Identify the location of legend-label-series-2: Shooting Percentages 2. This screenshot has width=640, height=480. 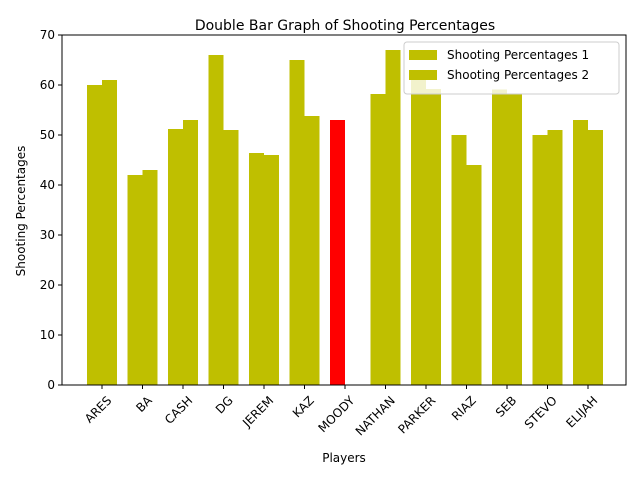
(518, 75).